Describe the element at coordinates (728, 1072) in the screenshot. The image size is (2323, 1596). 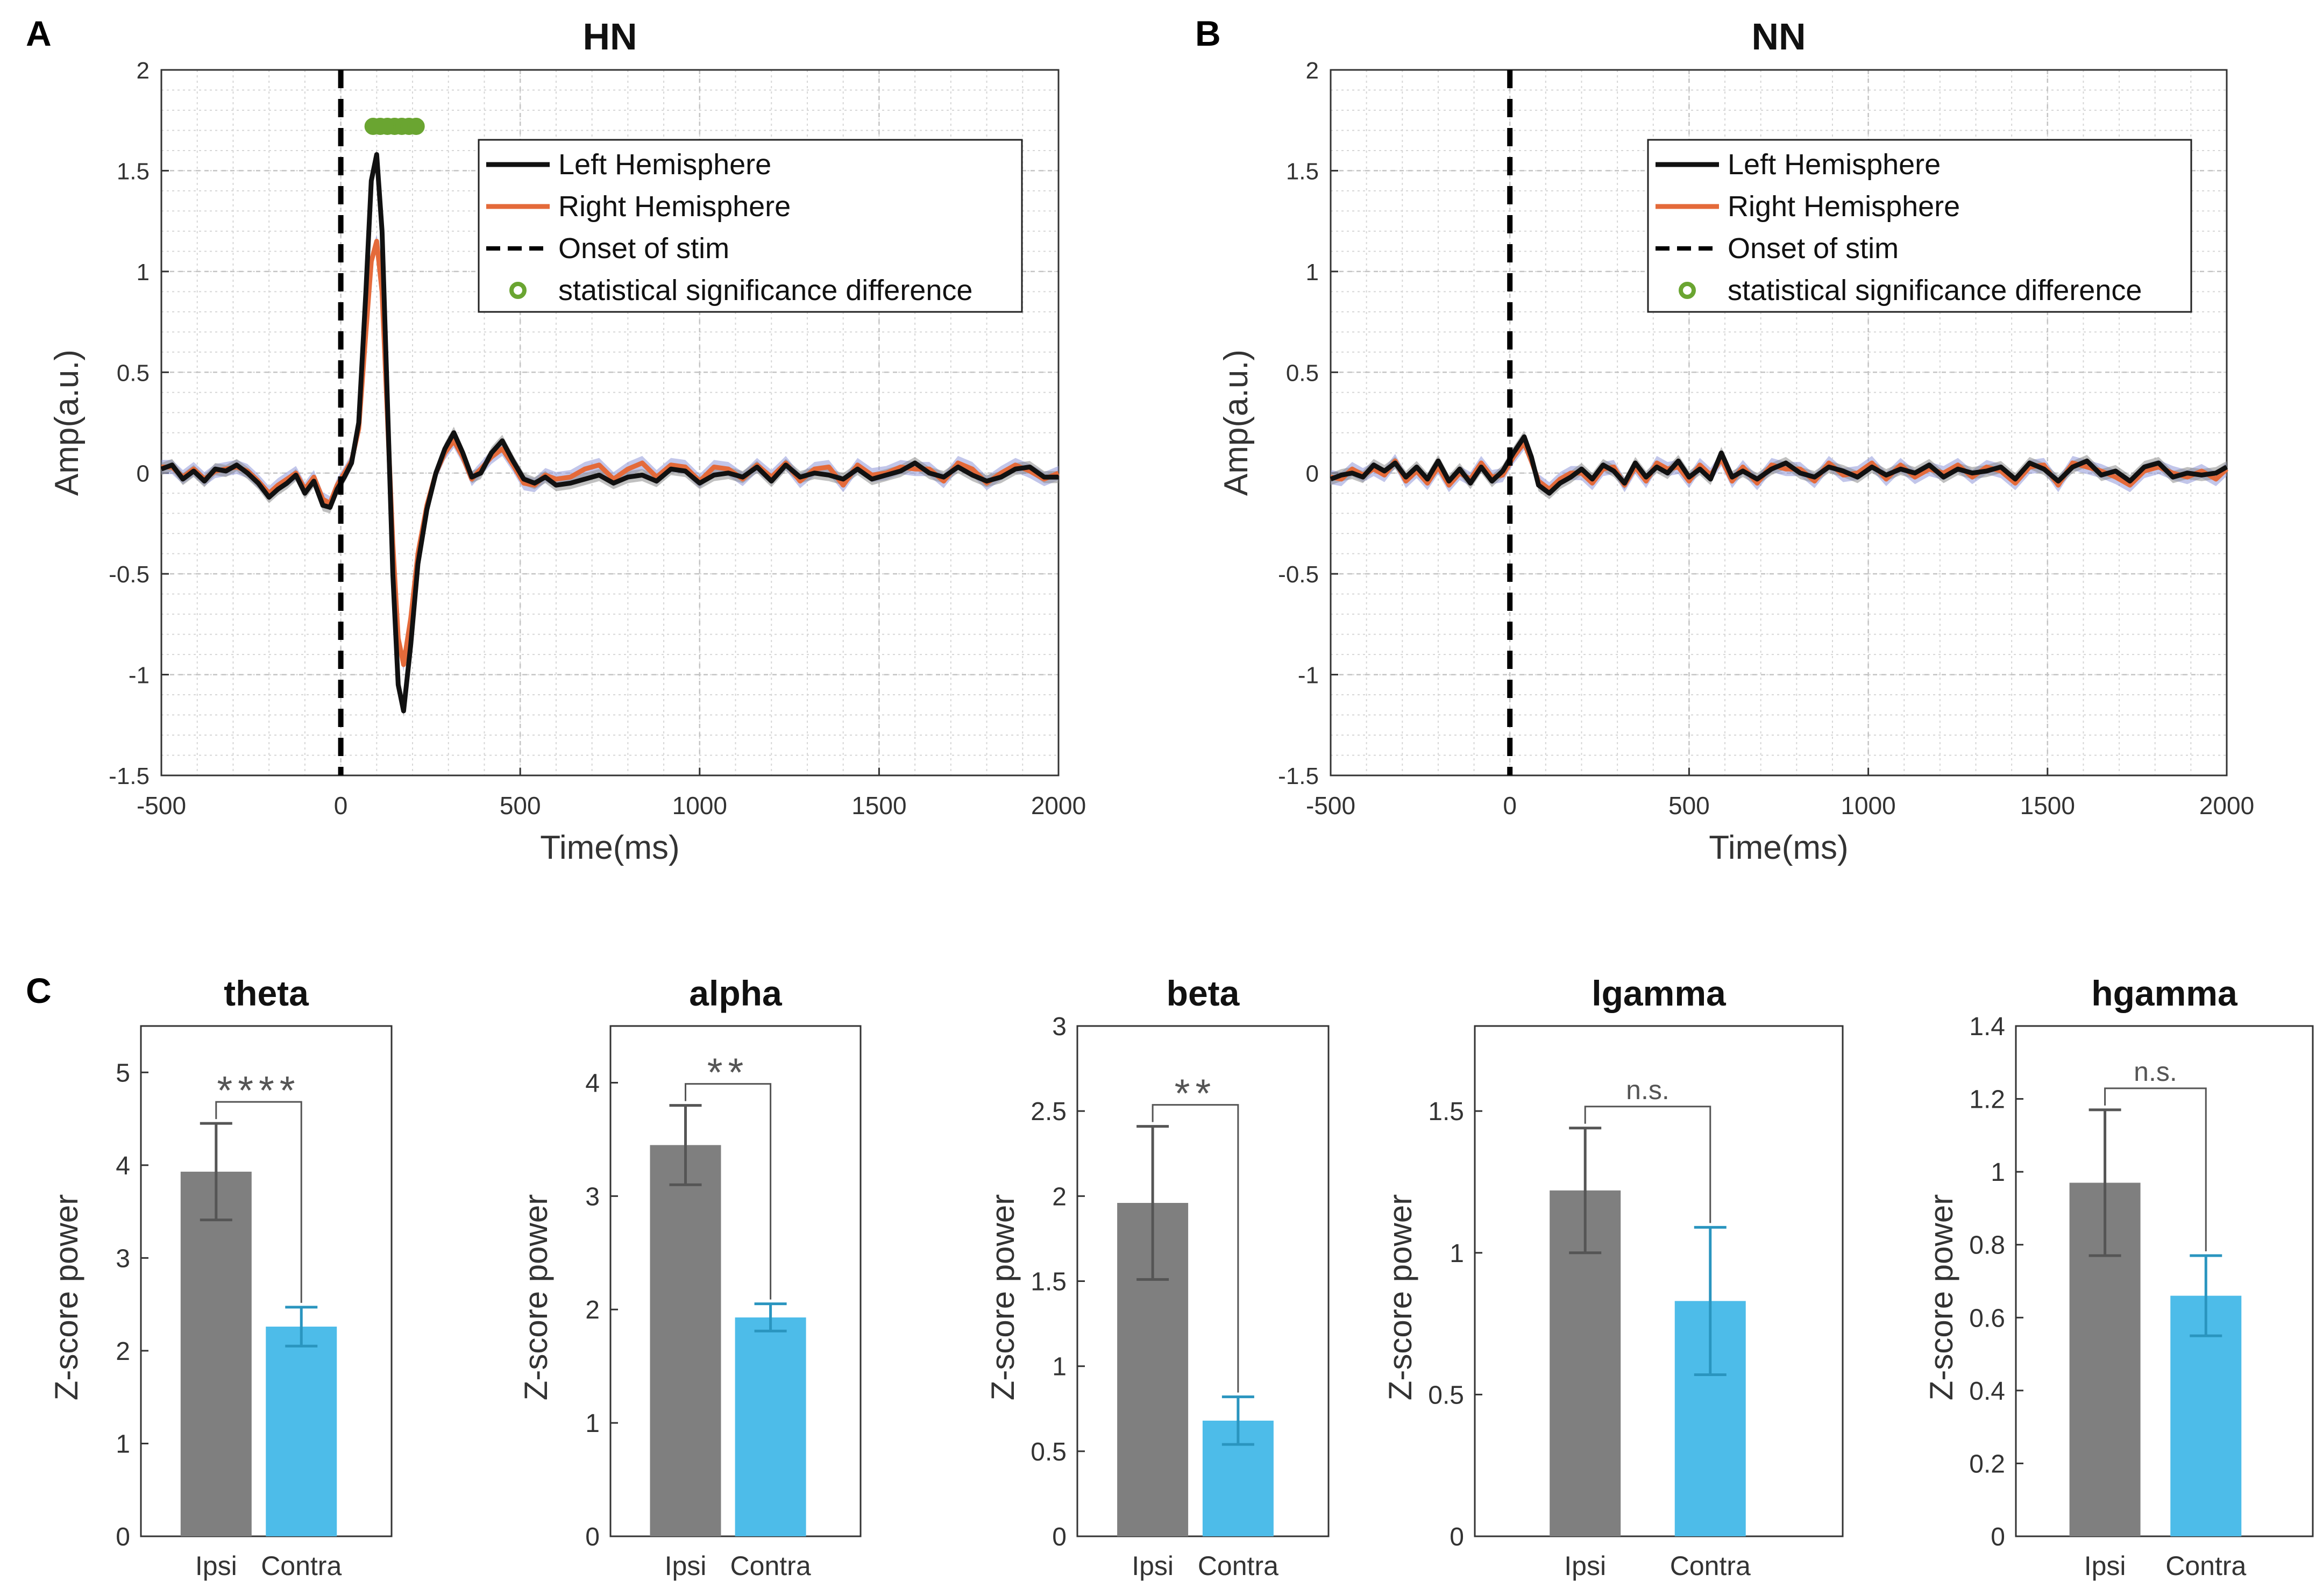
I see `significance-label: **` at that location.